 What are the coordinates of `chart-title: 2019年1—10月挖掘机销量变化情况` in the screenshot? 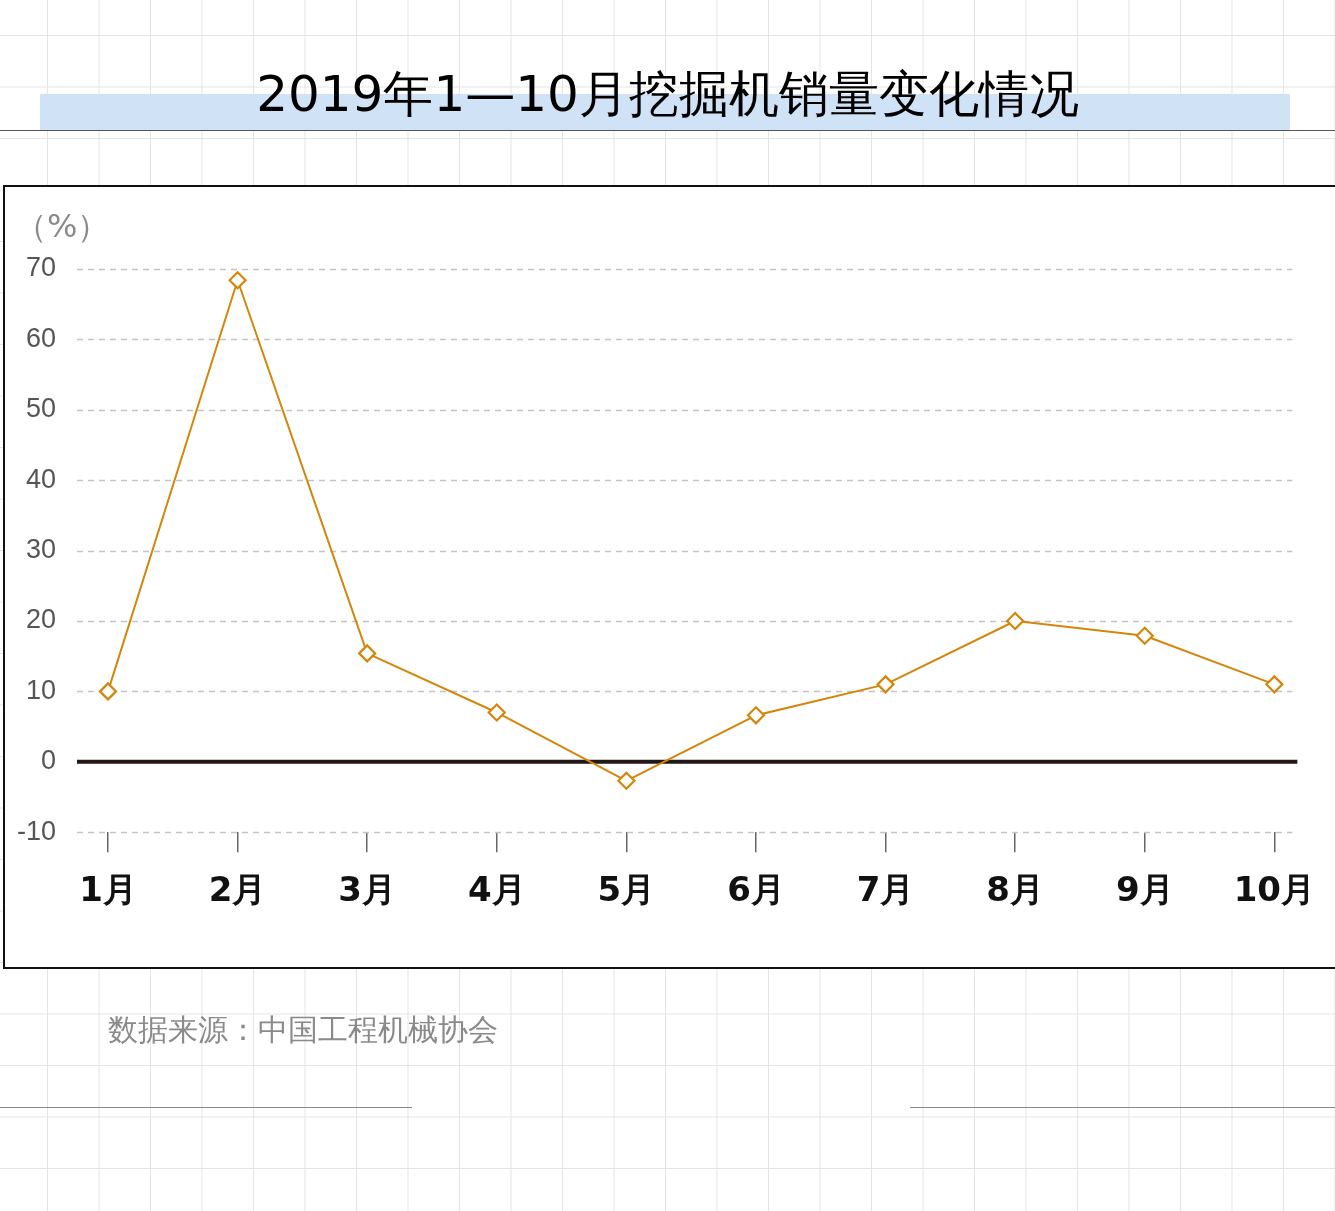 It's located at (667, 94).